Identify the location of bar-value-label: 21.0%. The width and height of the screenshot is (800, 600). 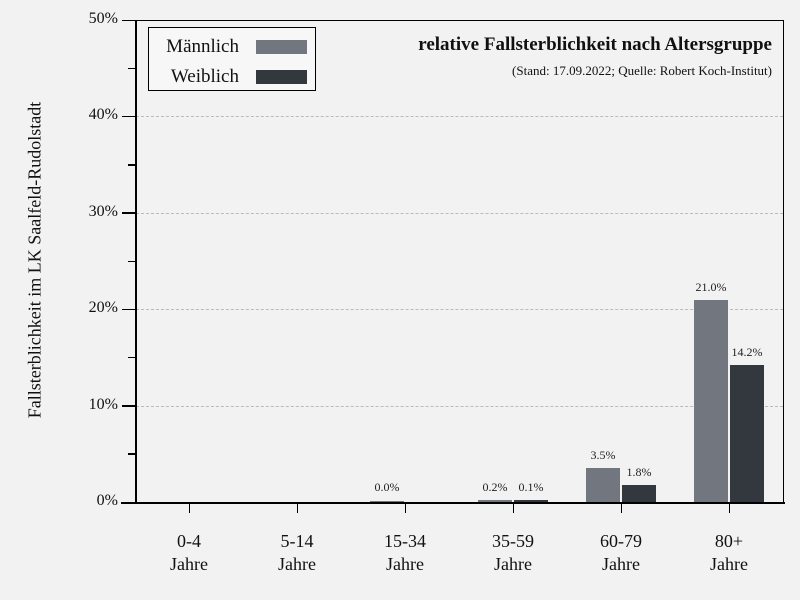
(711, 286).